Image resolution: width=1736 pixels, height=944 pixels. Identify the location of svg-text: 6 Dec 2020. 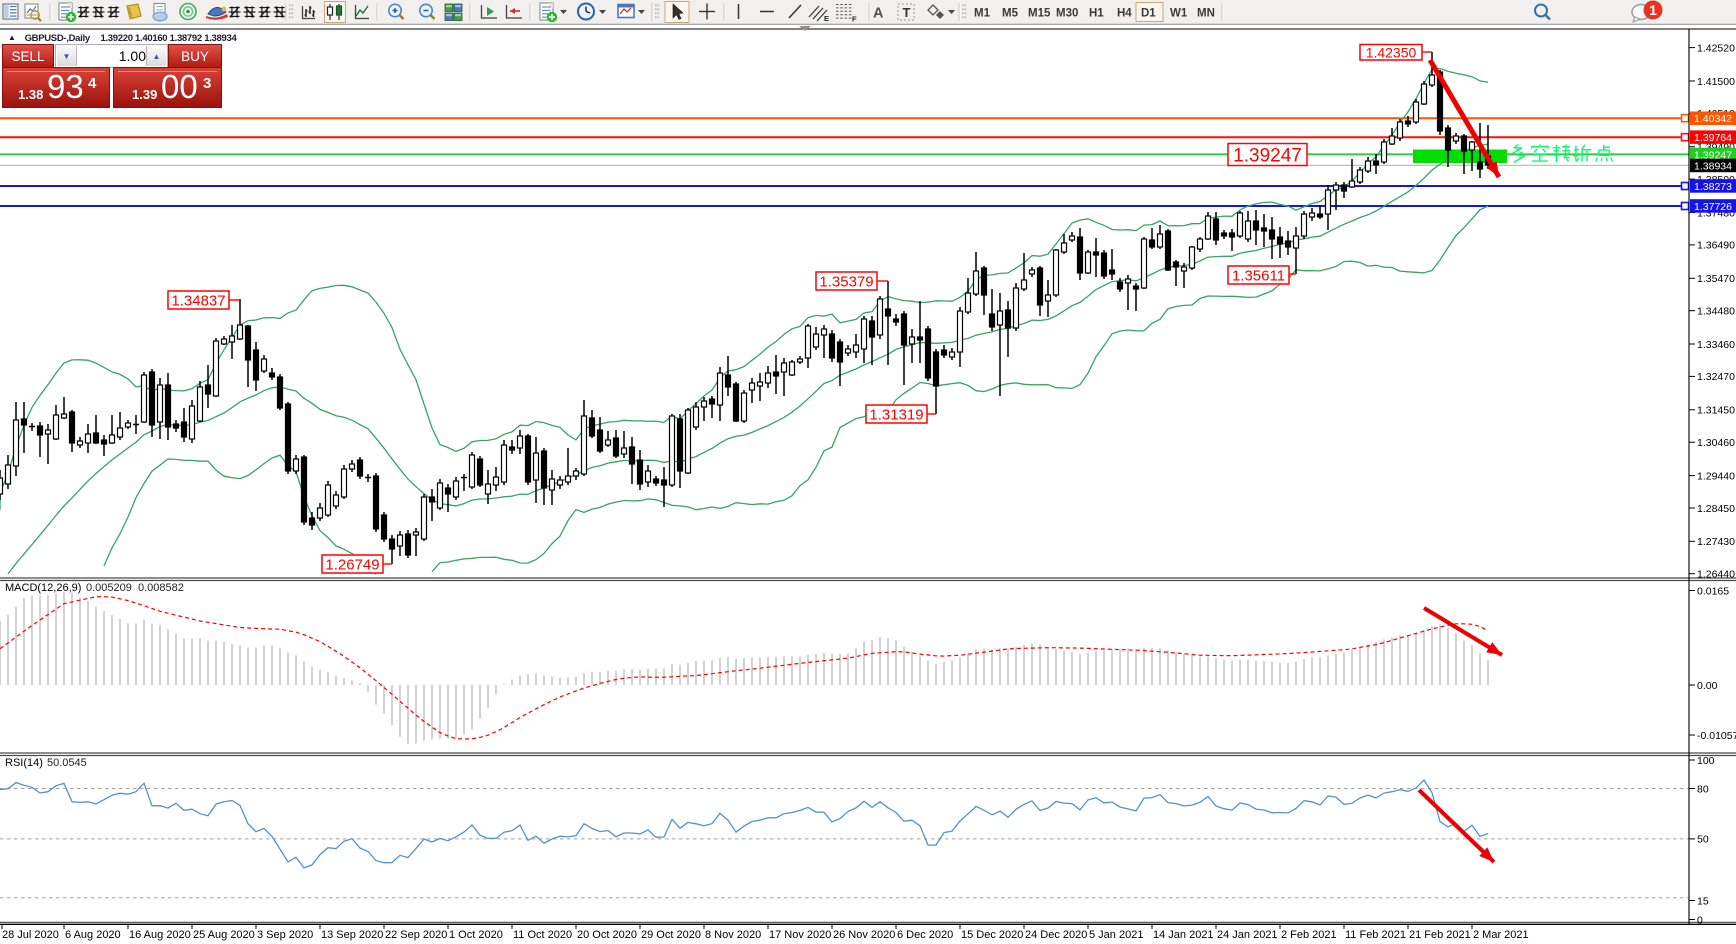
(925, 935).